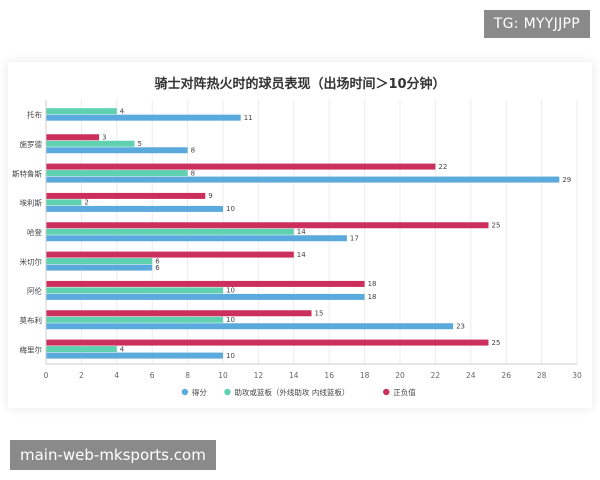 The width and height of the screenshot is (600, 480). Describe the element at coordinates (248, 118) in the screenshot. I see `data-label: 11` at that location.